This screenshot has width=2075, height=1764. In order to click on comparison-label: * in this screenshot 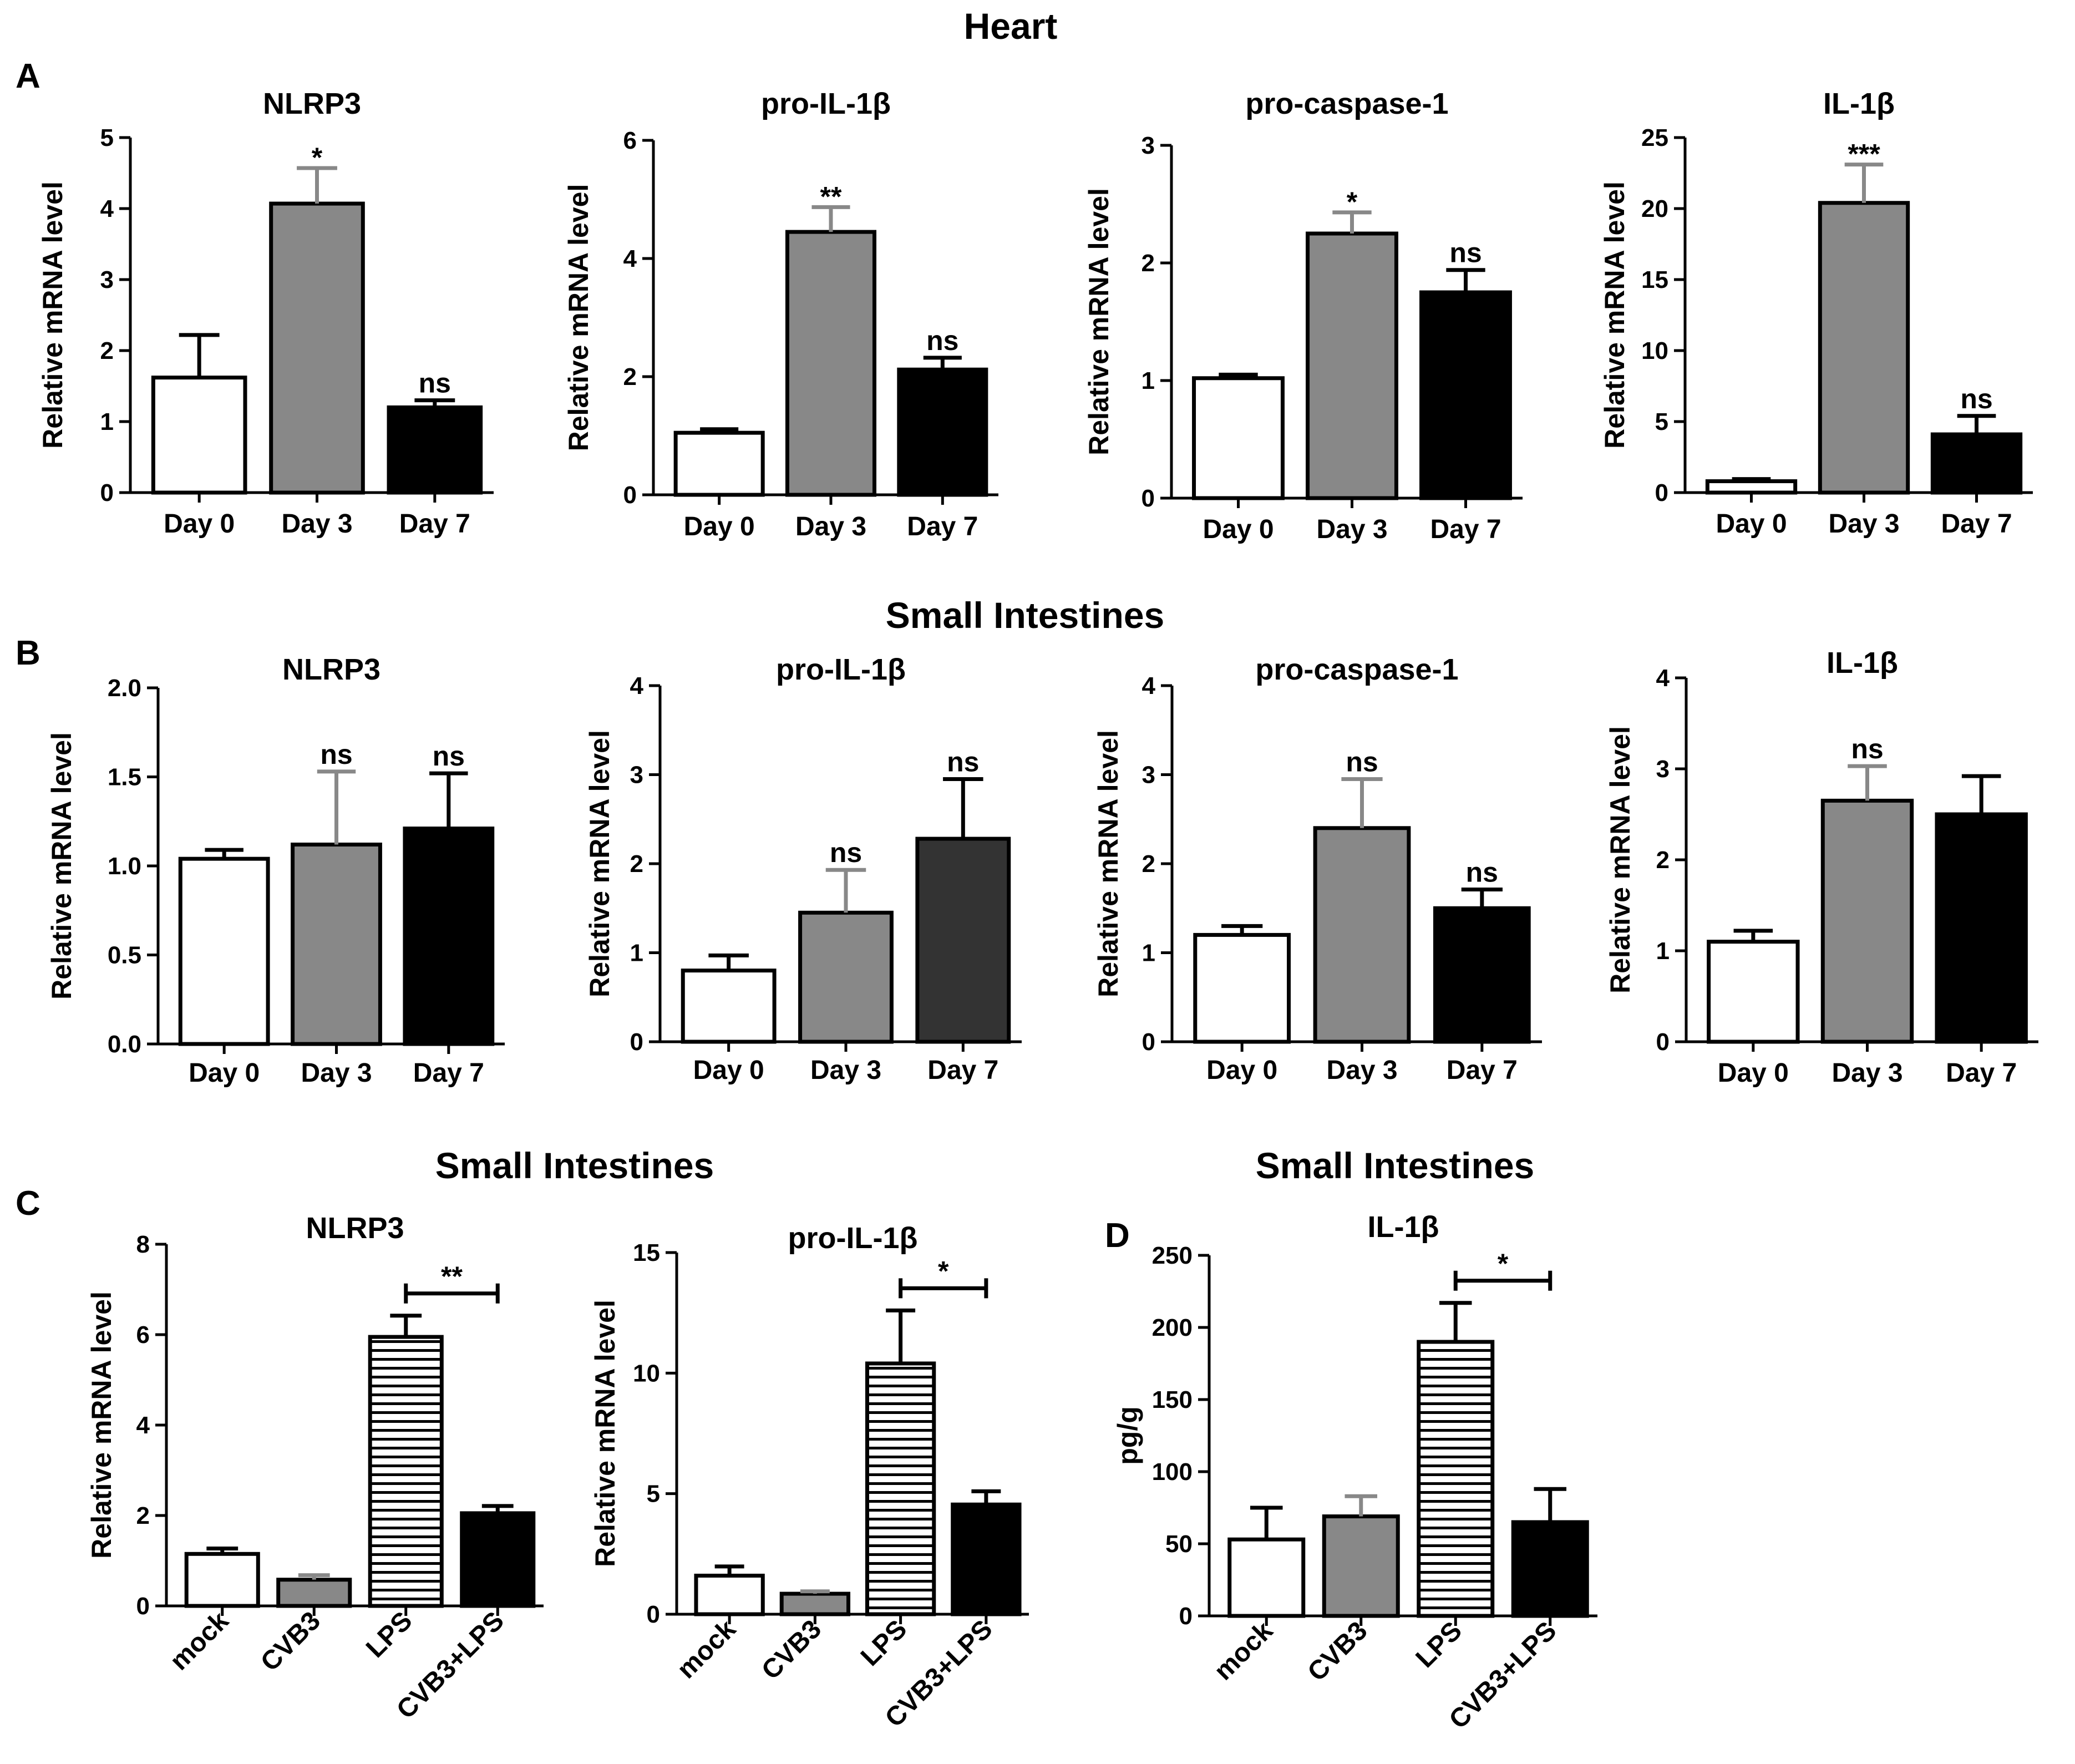, I will do `click(943, 1270)`.